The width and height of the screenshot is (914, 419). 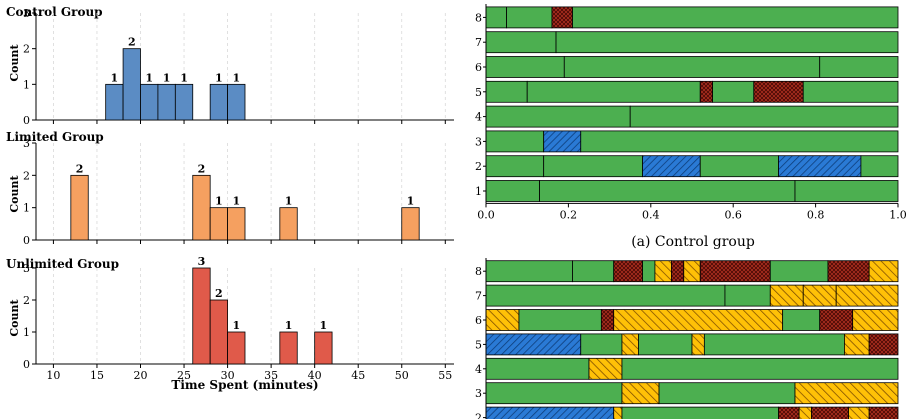 What do you see at coordinates (478, 271) in the screenshot?
I see `timeline-row-label: 8` at bounding box center [478, 271].